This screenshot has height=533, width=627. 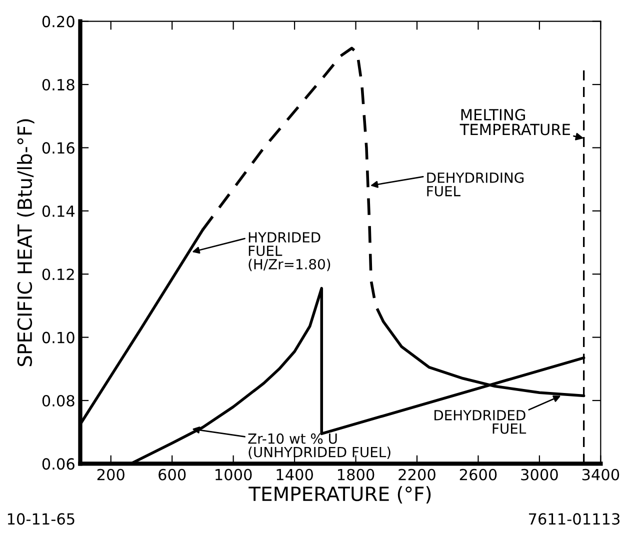 What do you see at coordinates (58, 464) in the screenshot?
I see `y-tick-label: 0.06` at bounding box center [58, 464].